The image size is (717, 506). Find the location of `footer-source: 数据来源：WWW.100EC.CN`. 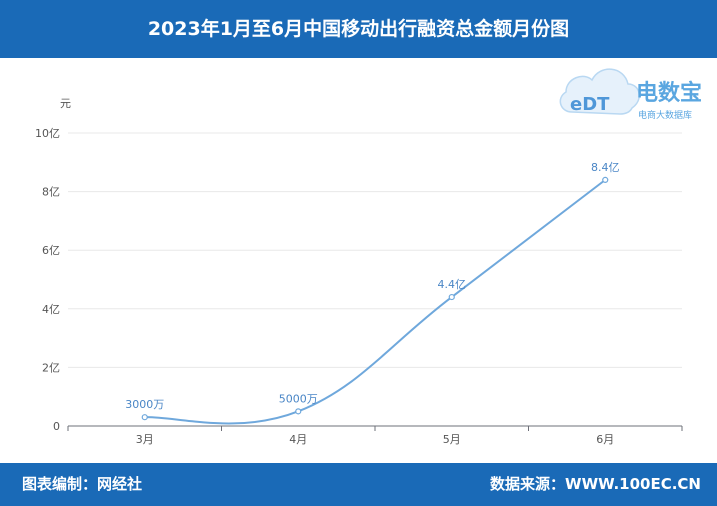

footer-source: 数据来源：WWW.100EC.CN is located at coordinates (595, 484).